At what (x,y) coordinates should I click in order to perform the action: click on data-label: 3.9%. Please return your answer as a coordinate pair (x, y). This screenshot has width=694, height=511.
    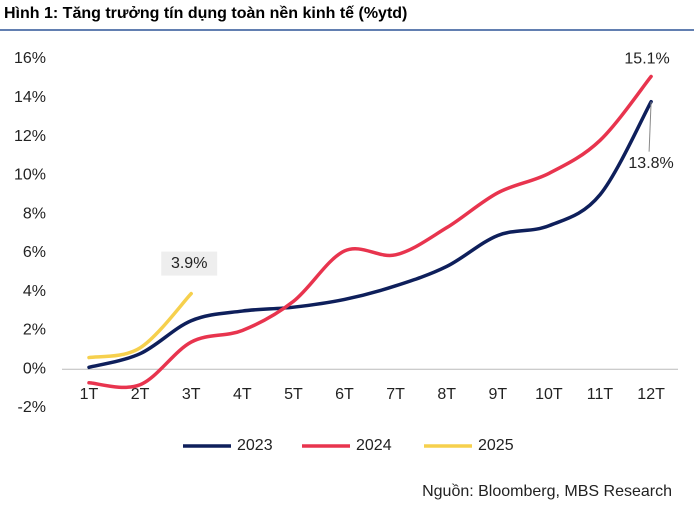
    Looking at the image, I should click on (189, 263).